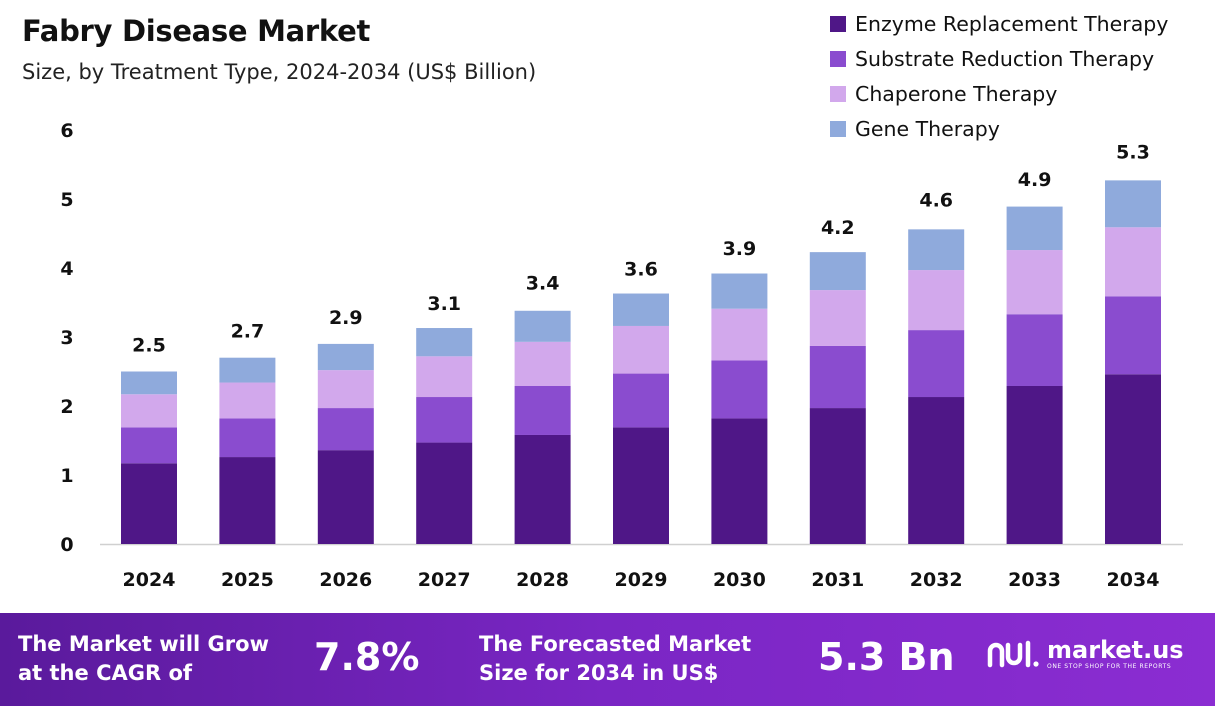 The height and width of the screenshot is (706, 1215). I want to click on legend-label: Enzyme Replacement Therapy, so click(1012, 23).